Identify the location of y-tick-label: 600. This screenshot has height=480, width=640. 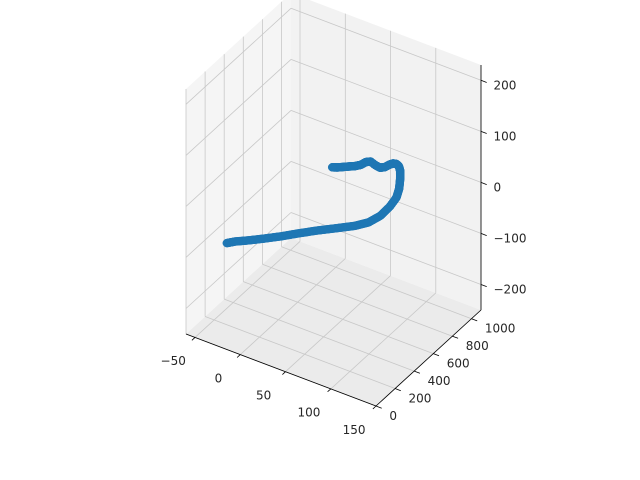
(458, 364).